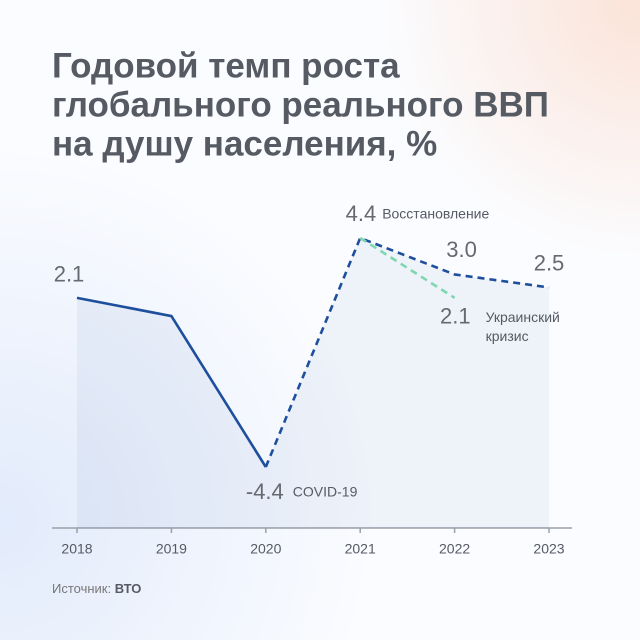 The width and height of the screenshot is (640, 640). I want to click on x-tick-label: 2023, so click(548, 549).